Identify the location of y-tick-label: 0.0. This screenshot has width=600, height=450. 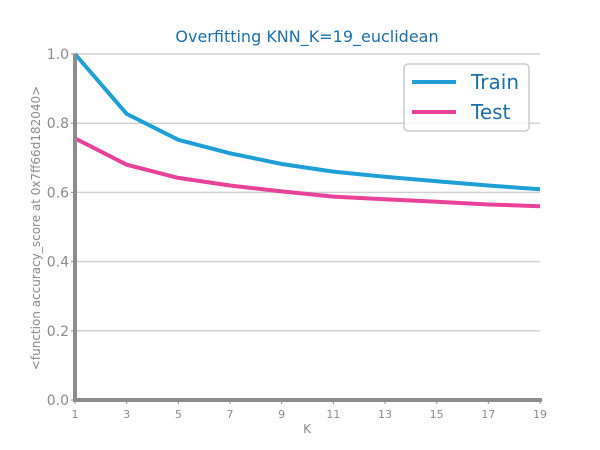
(58, 401).